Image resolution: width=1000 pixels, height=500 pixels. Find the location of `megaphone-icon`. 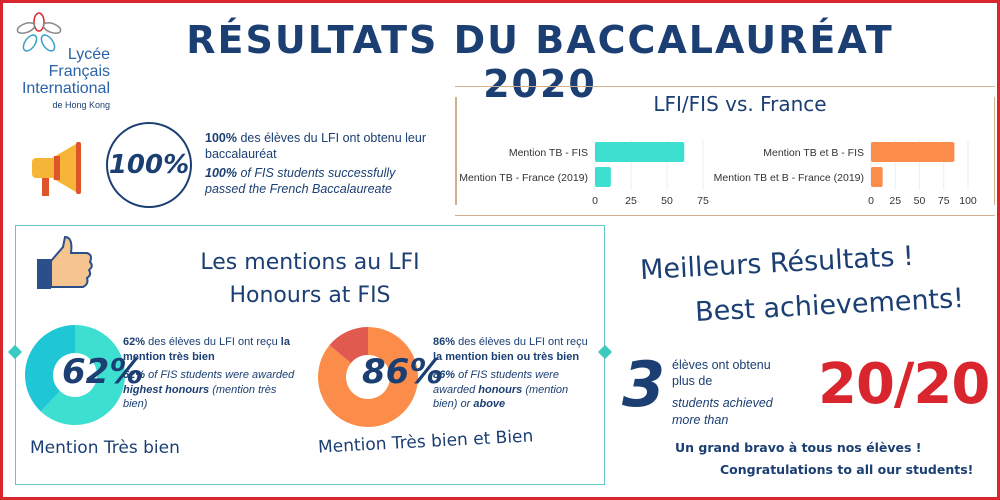

megaphone-icon is located at coordinates (56, 169).